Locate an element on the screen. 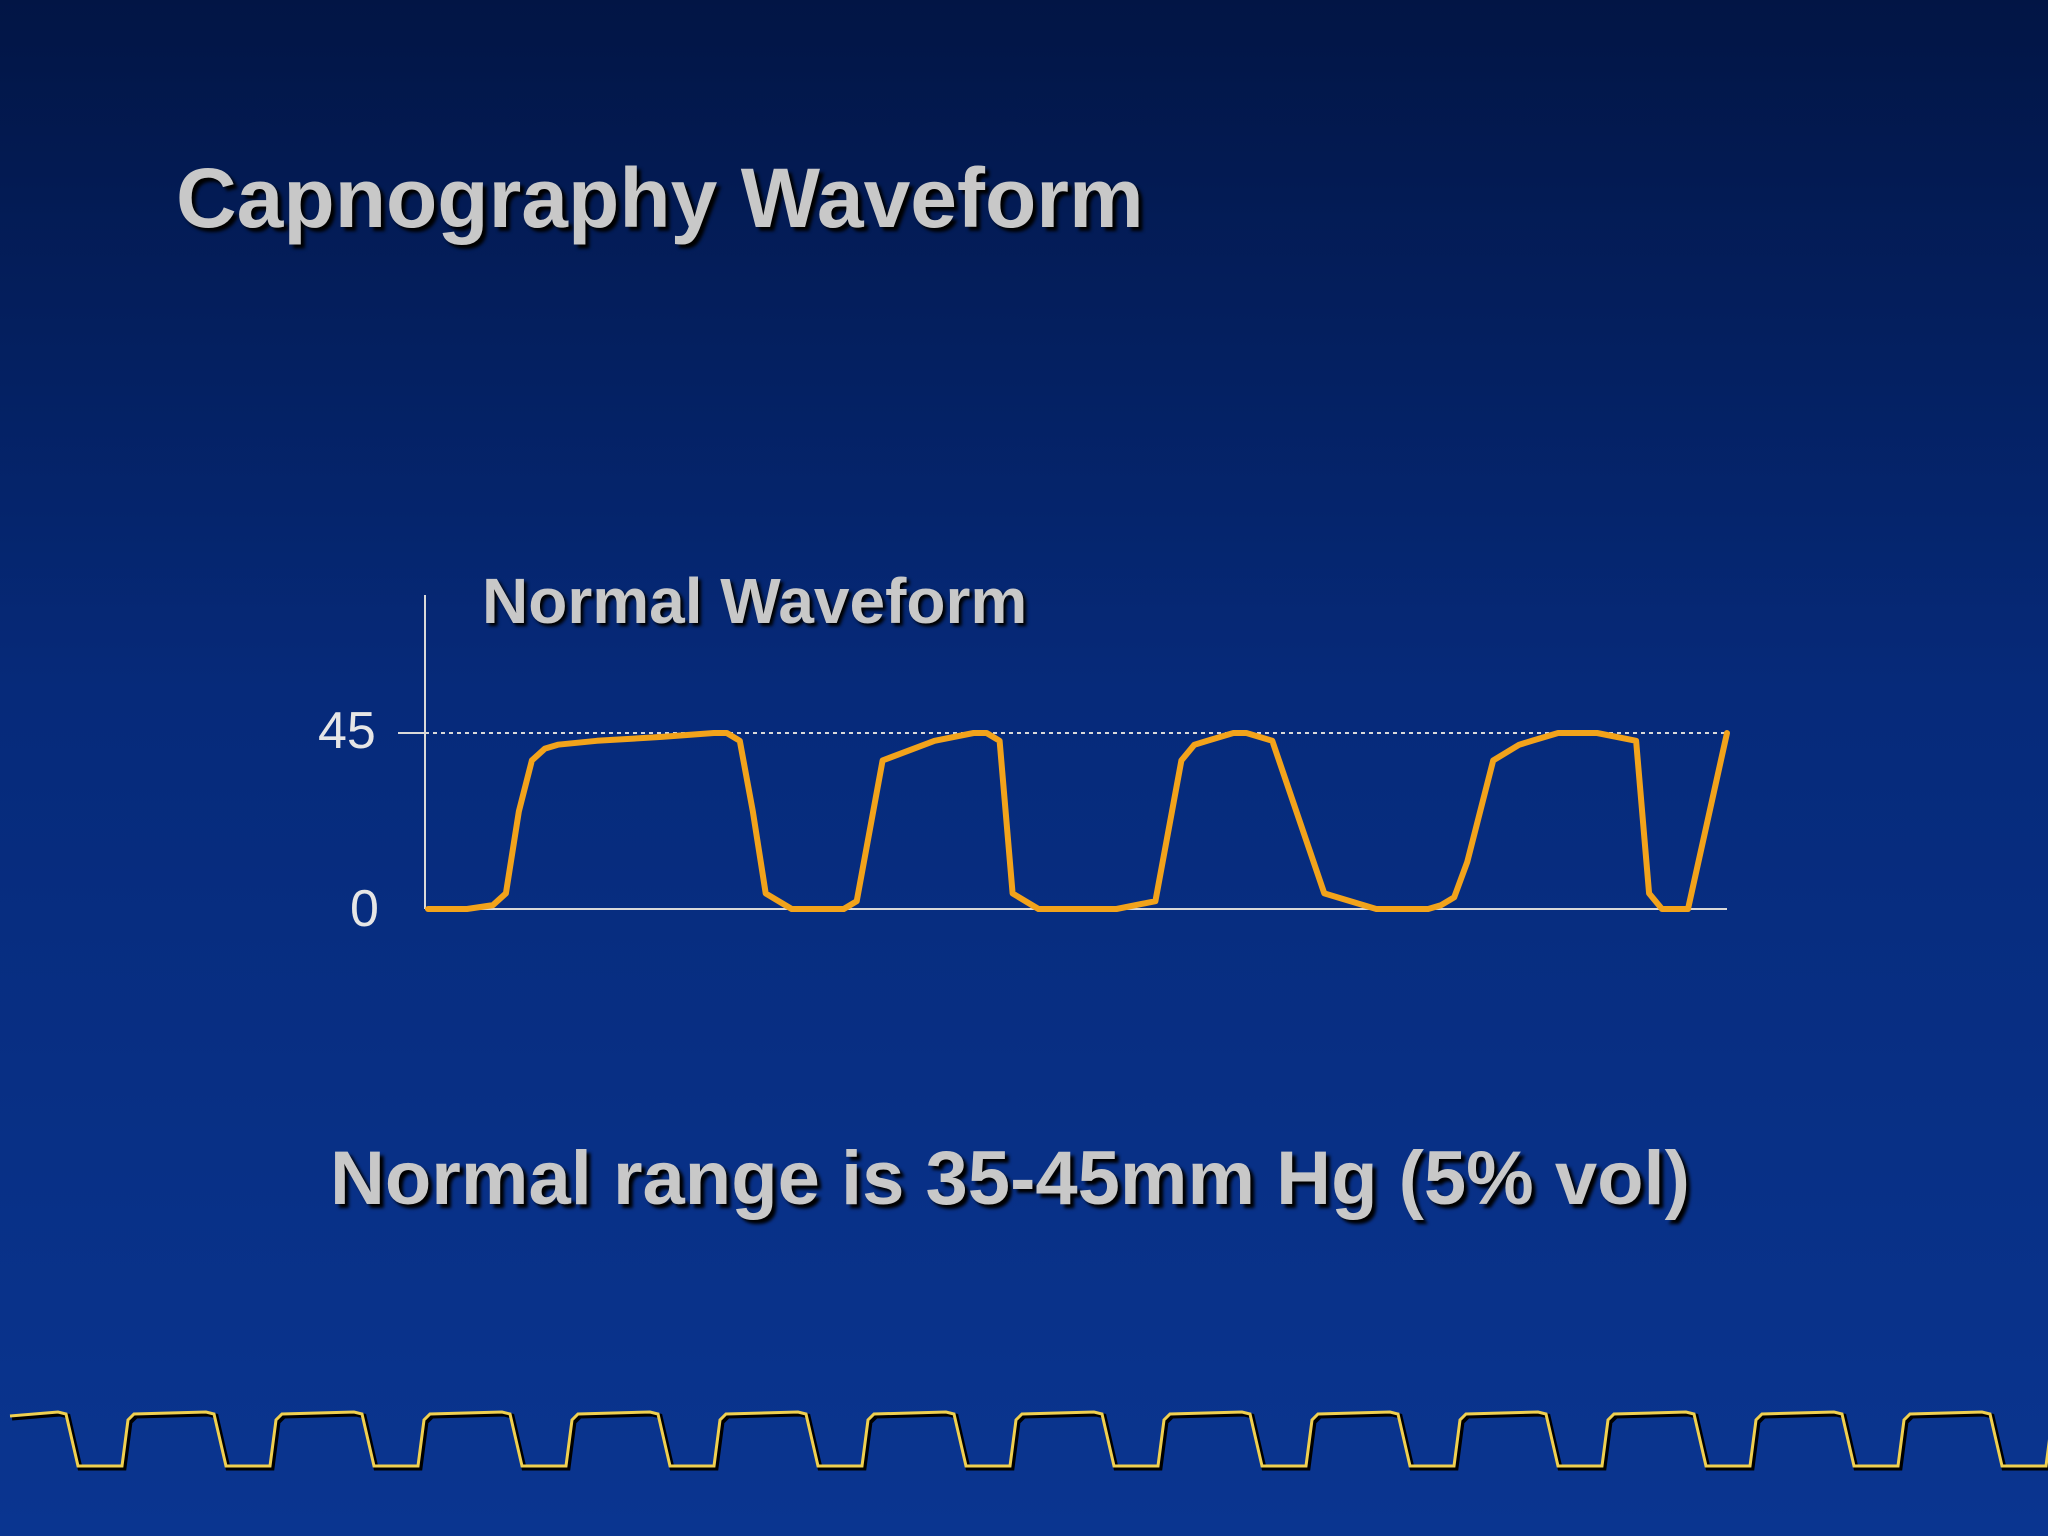 The height and width of the screenshot is (1536, 2048). bottom-waveform-line is located at coordinates (1028, 1439).